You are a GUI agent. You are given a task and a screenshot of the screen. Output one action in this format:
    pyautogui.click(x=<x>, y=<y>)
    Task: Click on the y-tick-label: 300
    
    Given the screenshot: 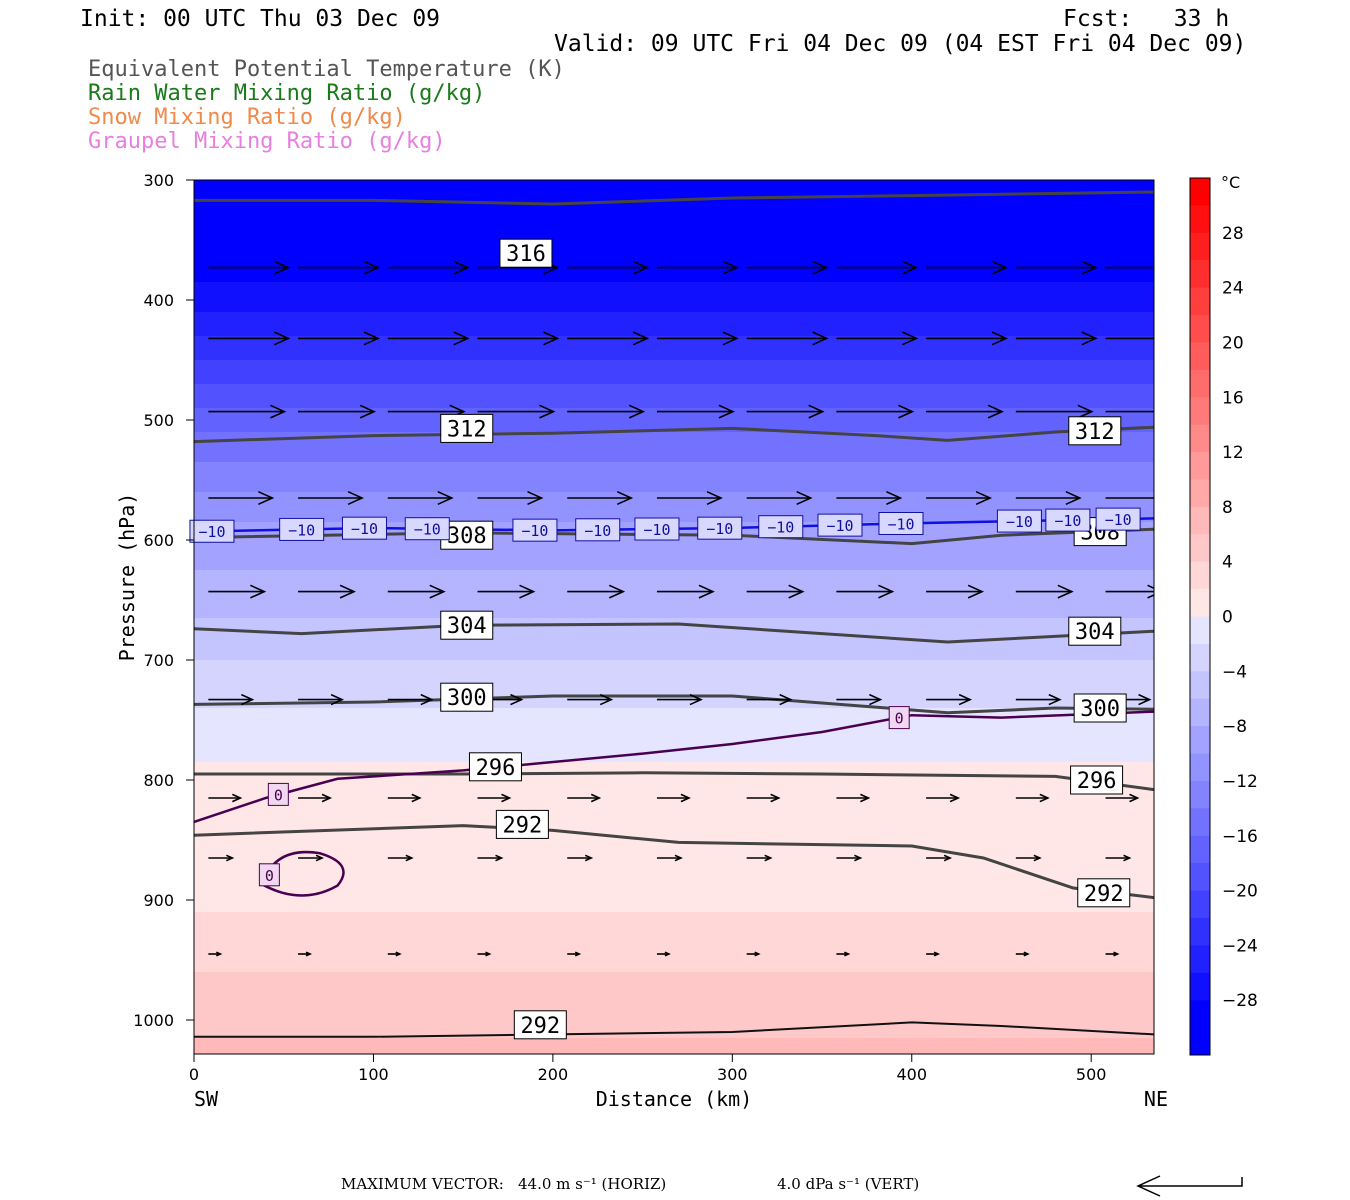 What is the action you would take?
    pyautogui.click(x=158, y=180)
    